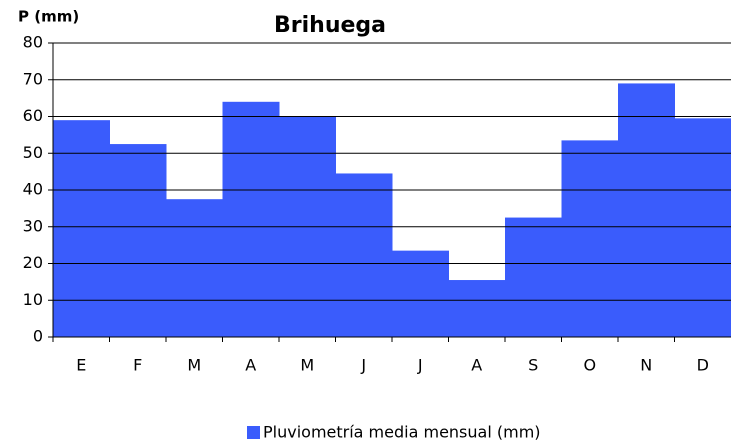  Describe the element at coordinates (33, 262) in the screenshot. I see `y-tick-label: 20` at that location.